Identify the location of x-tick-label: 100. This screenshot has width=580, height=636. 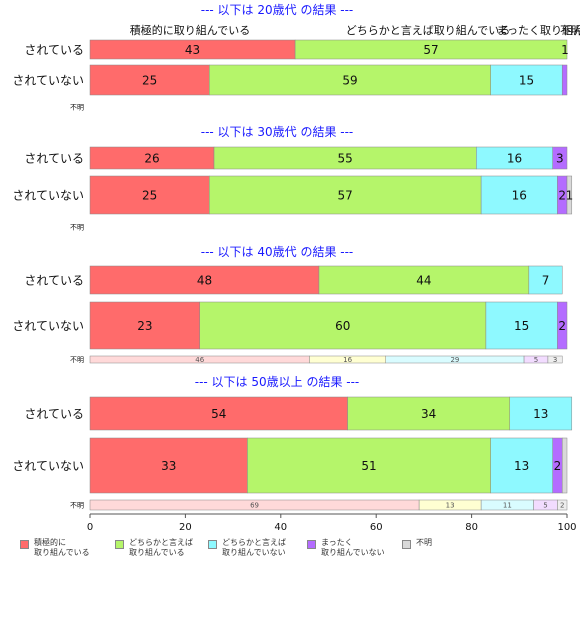
(566, 527).